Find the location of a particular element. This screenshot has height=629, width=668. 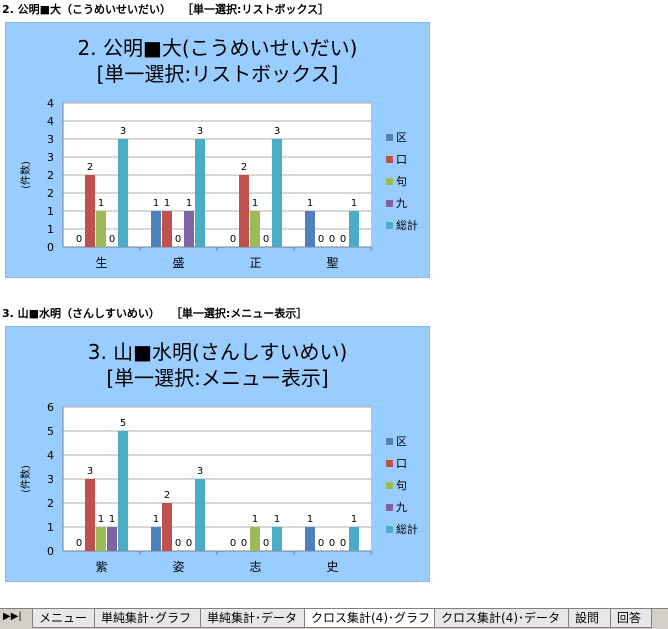

sheet-tab: 単純集計･グラフ is located at coordinates (149, 618).